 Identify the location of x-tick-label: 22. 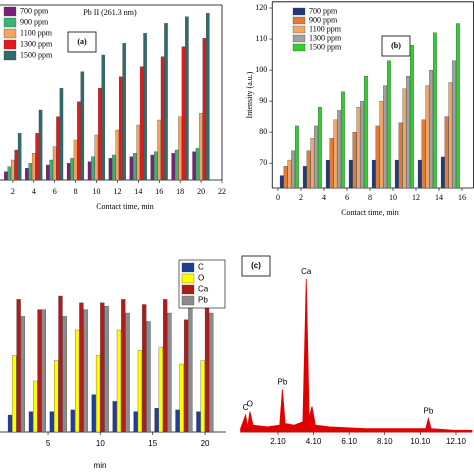
(222, 191).